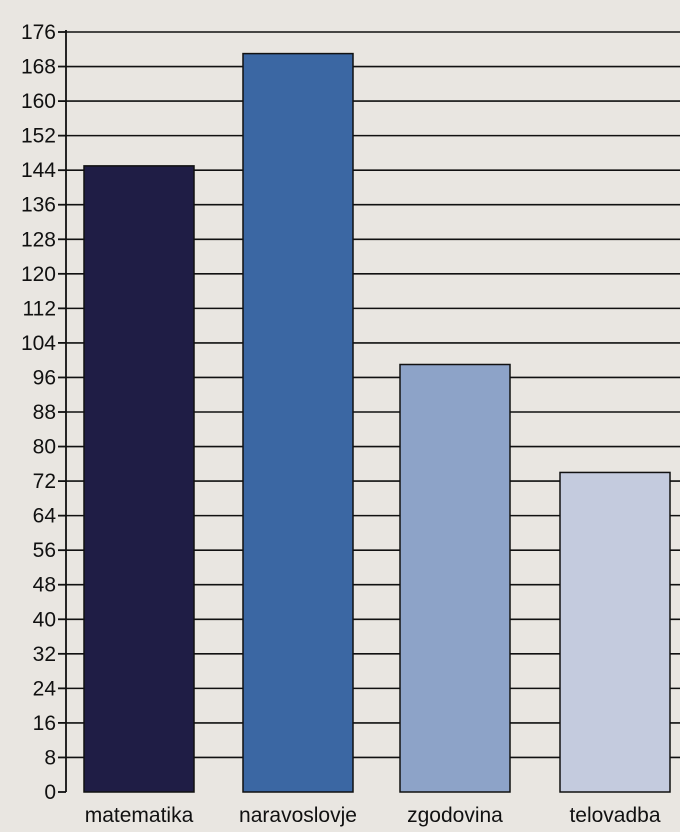 The image size is (680, 832). Describe the element at coordinates (139, 479) in the screenshot. I see `bar-matematika` at that location.